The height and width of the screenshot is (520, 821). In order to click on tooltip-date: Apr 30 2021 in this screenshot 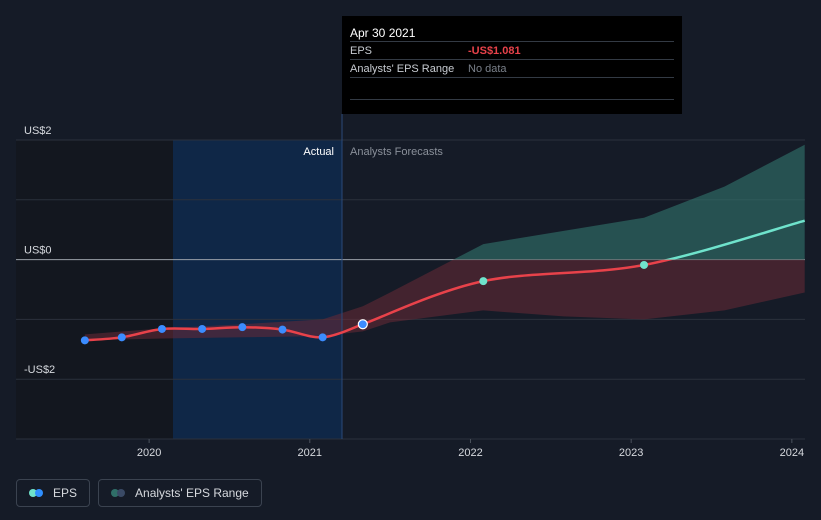, I will do `click(512, 33)`.